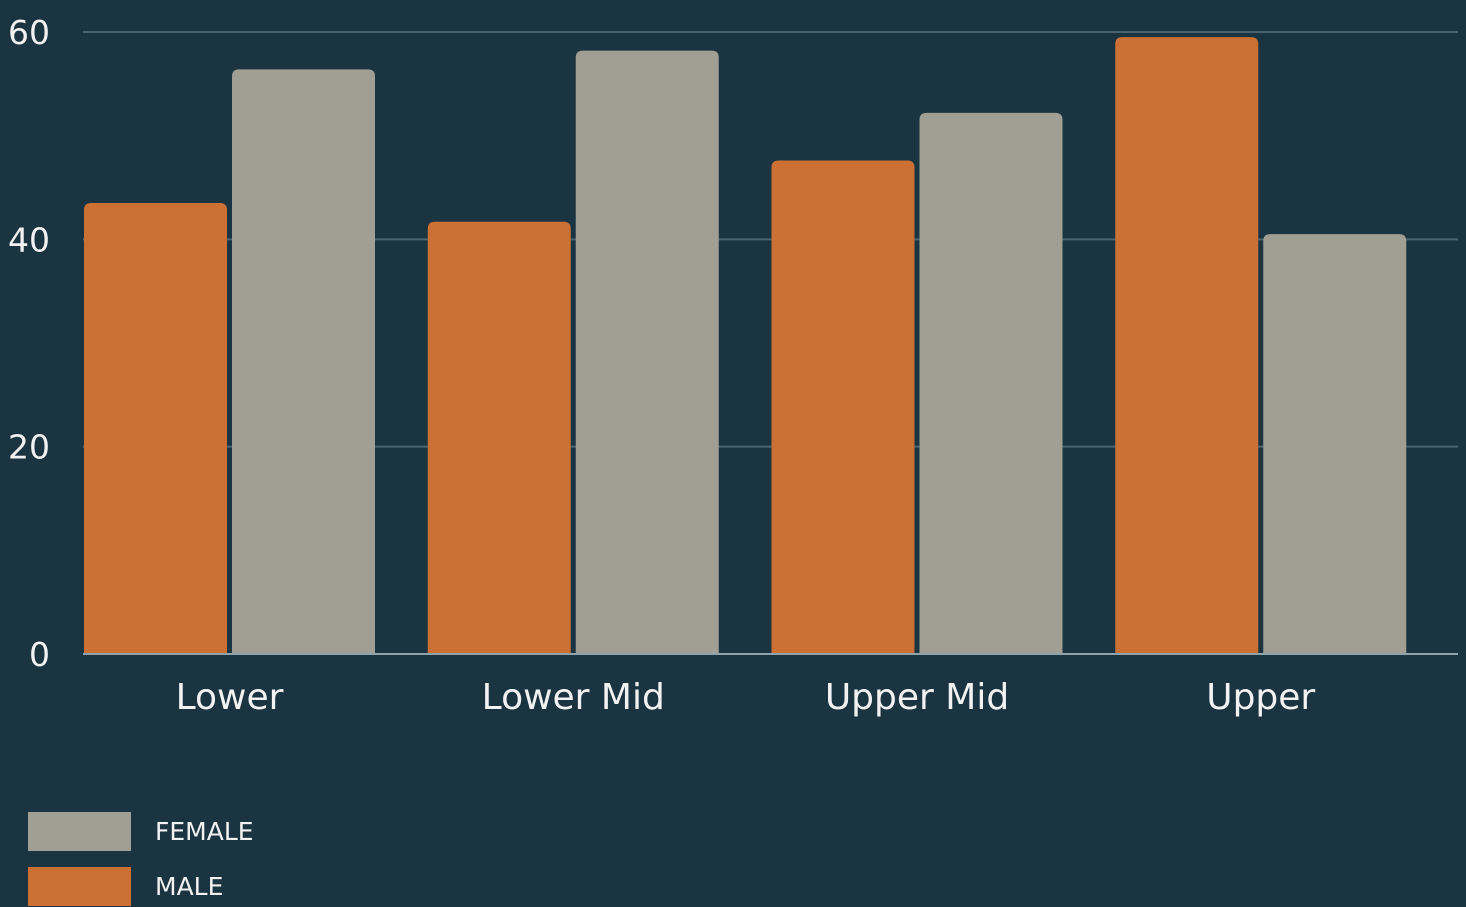  Describe the element at coordinates (79, 831) in the screenshot. I see `legend-swatch-female` at that location.